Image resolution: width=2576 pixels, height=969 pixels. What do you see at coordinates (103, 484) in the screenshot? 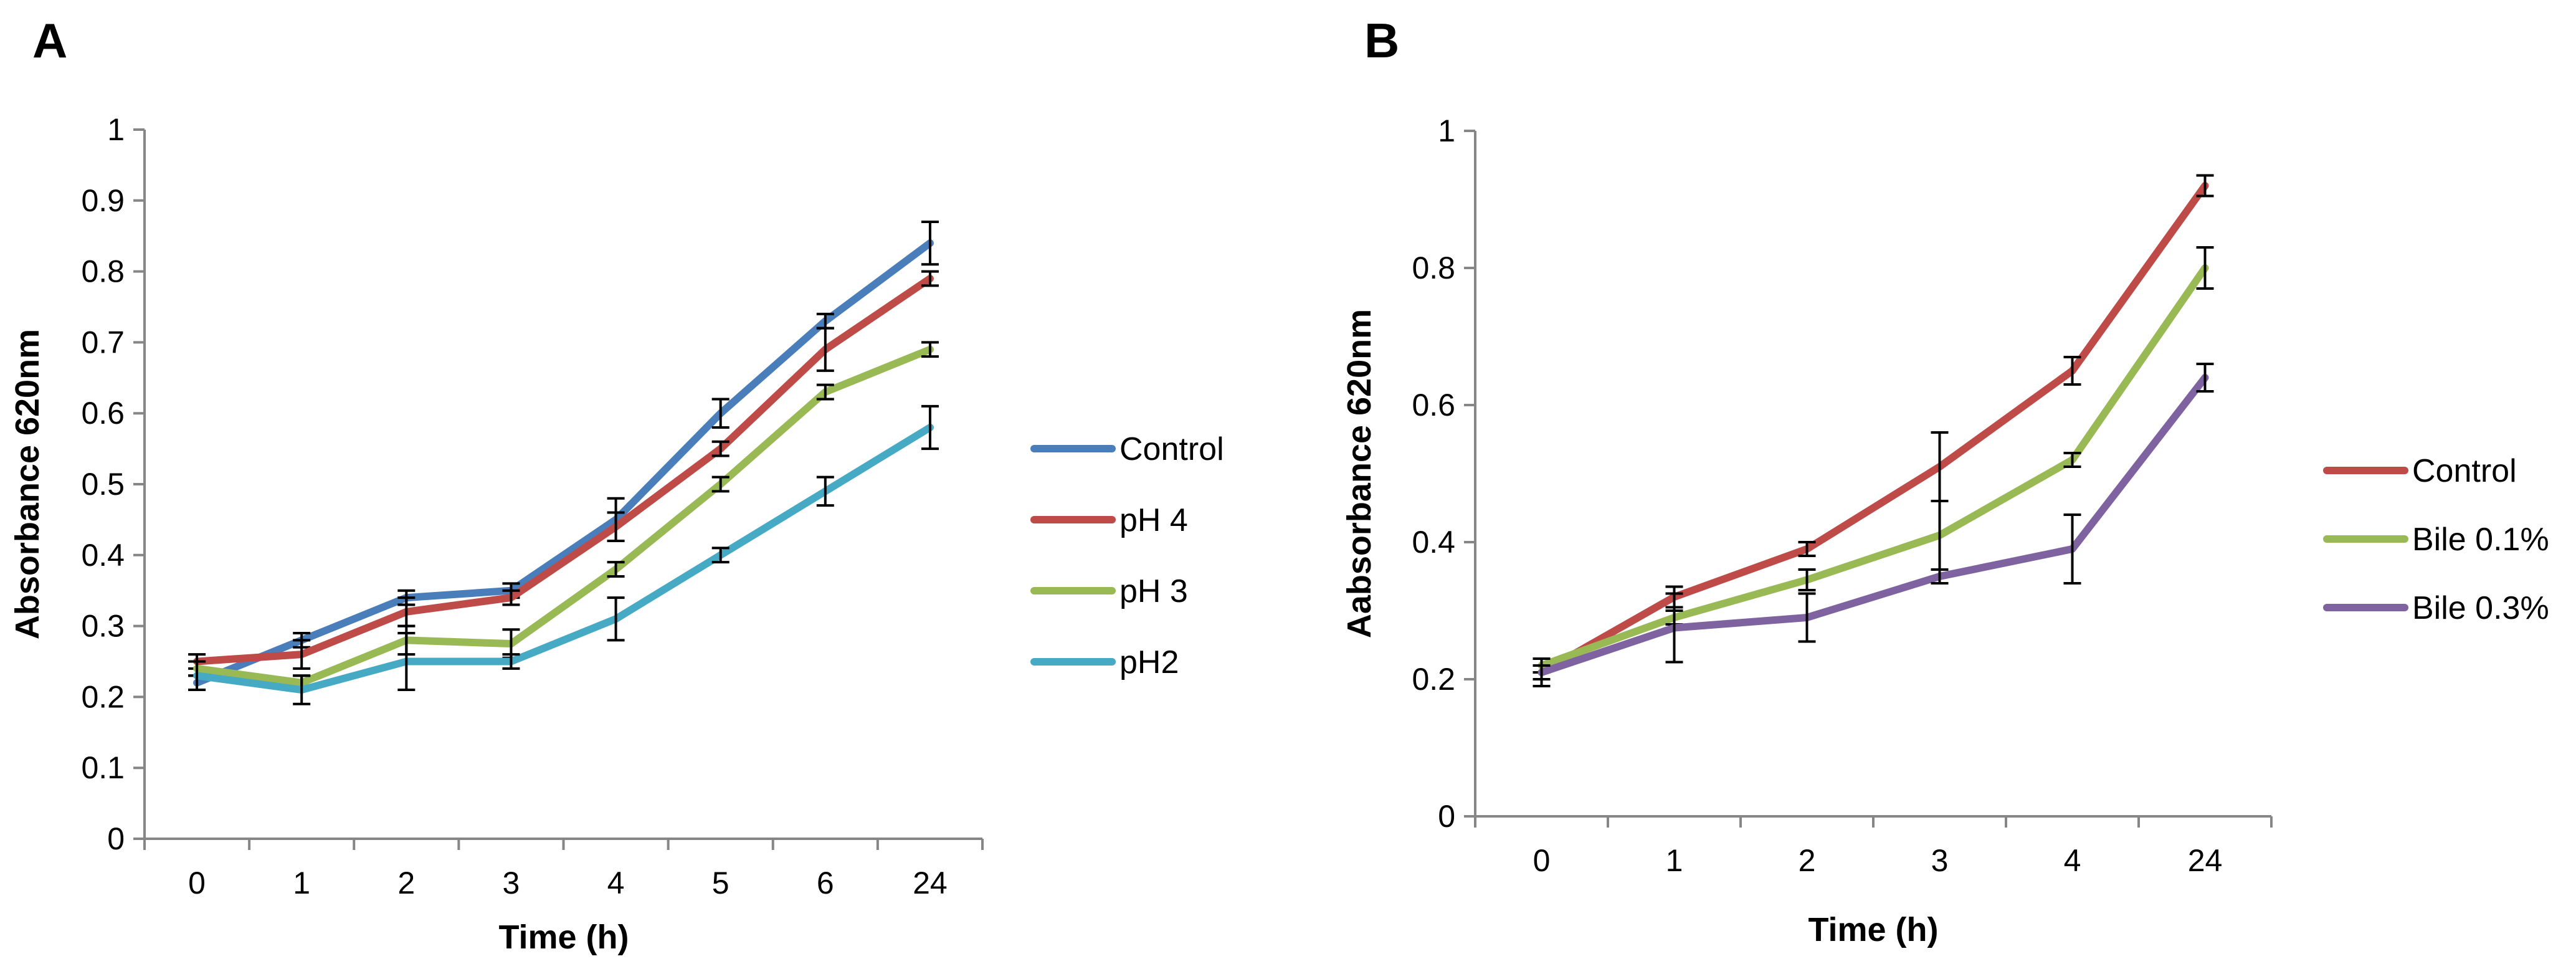
I see `y-tick-label: 0.5` at bounding box center [103, 484].